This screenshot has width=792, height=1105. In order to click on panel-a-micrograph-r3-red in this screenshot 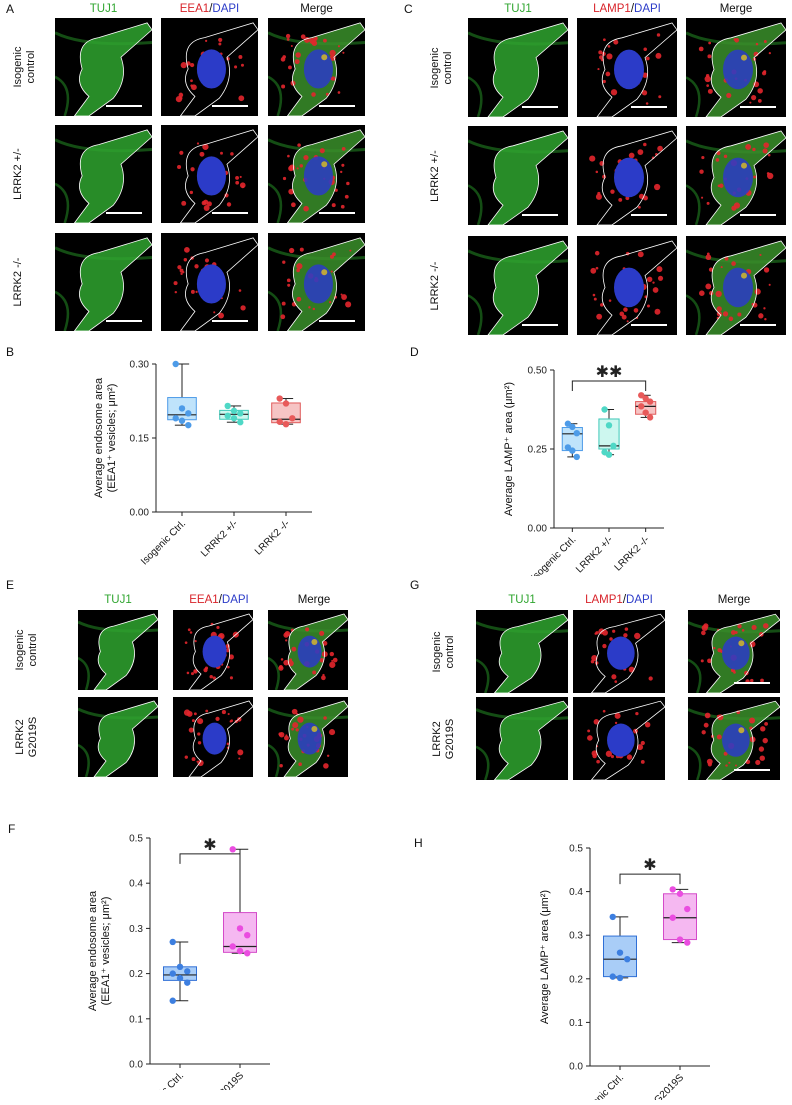, I will do `click(209, 282)`.